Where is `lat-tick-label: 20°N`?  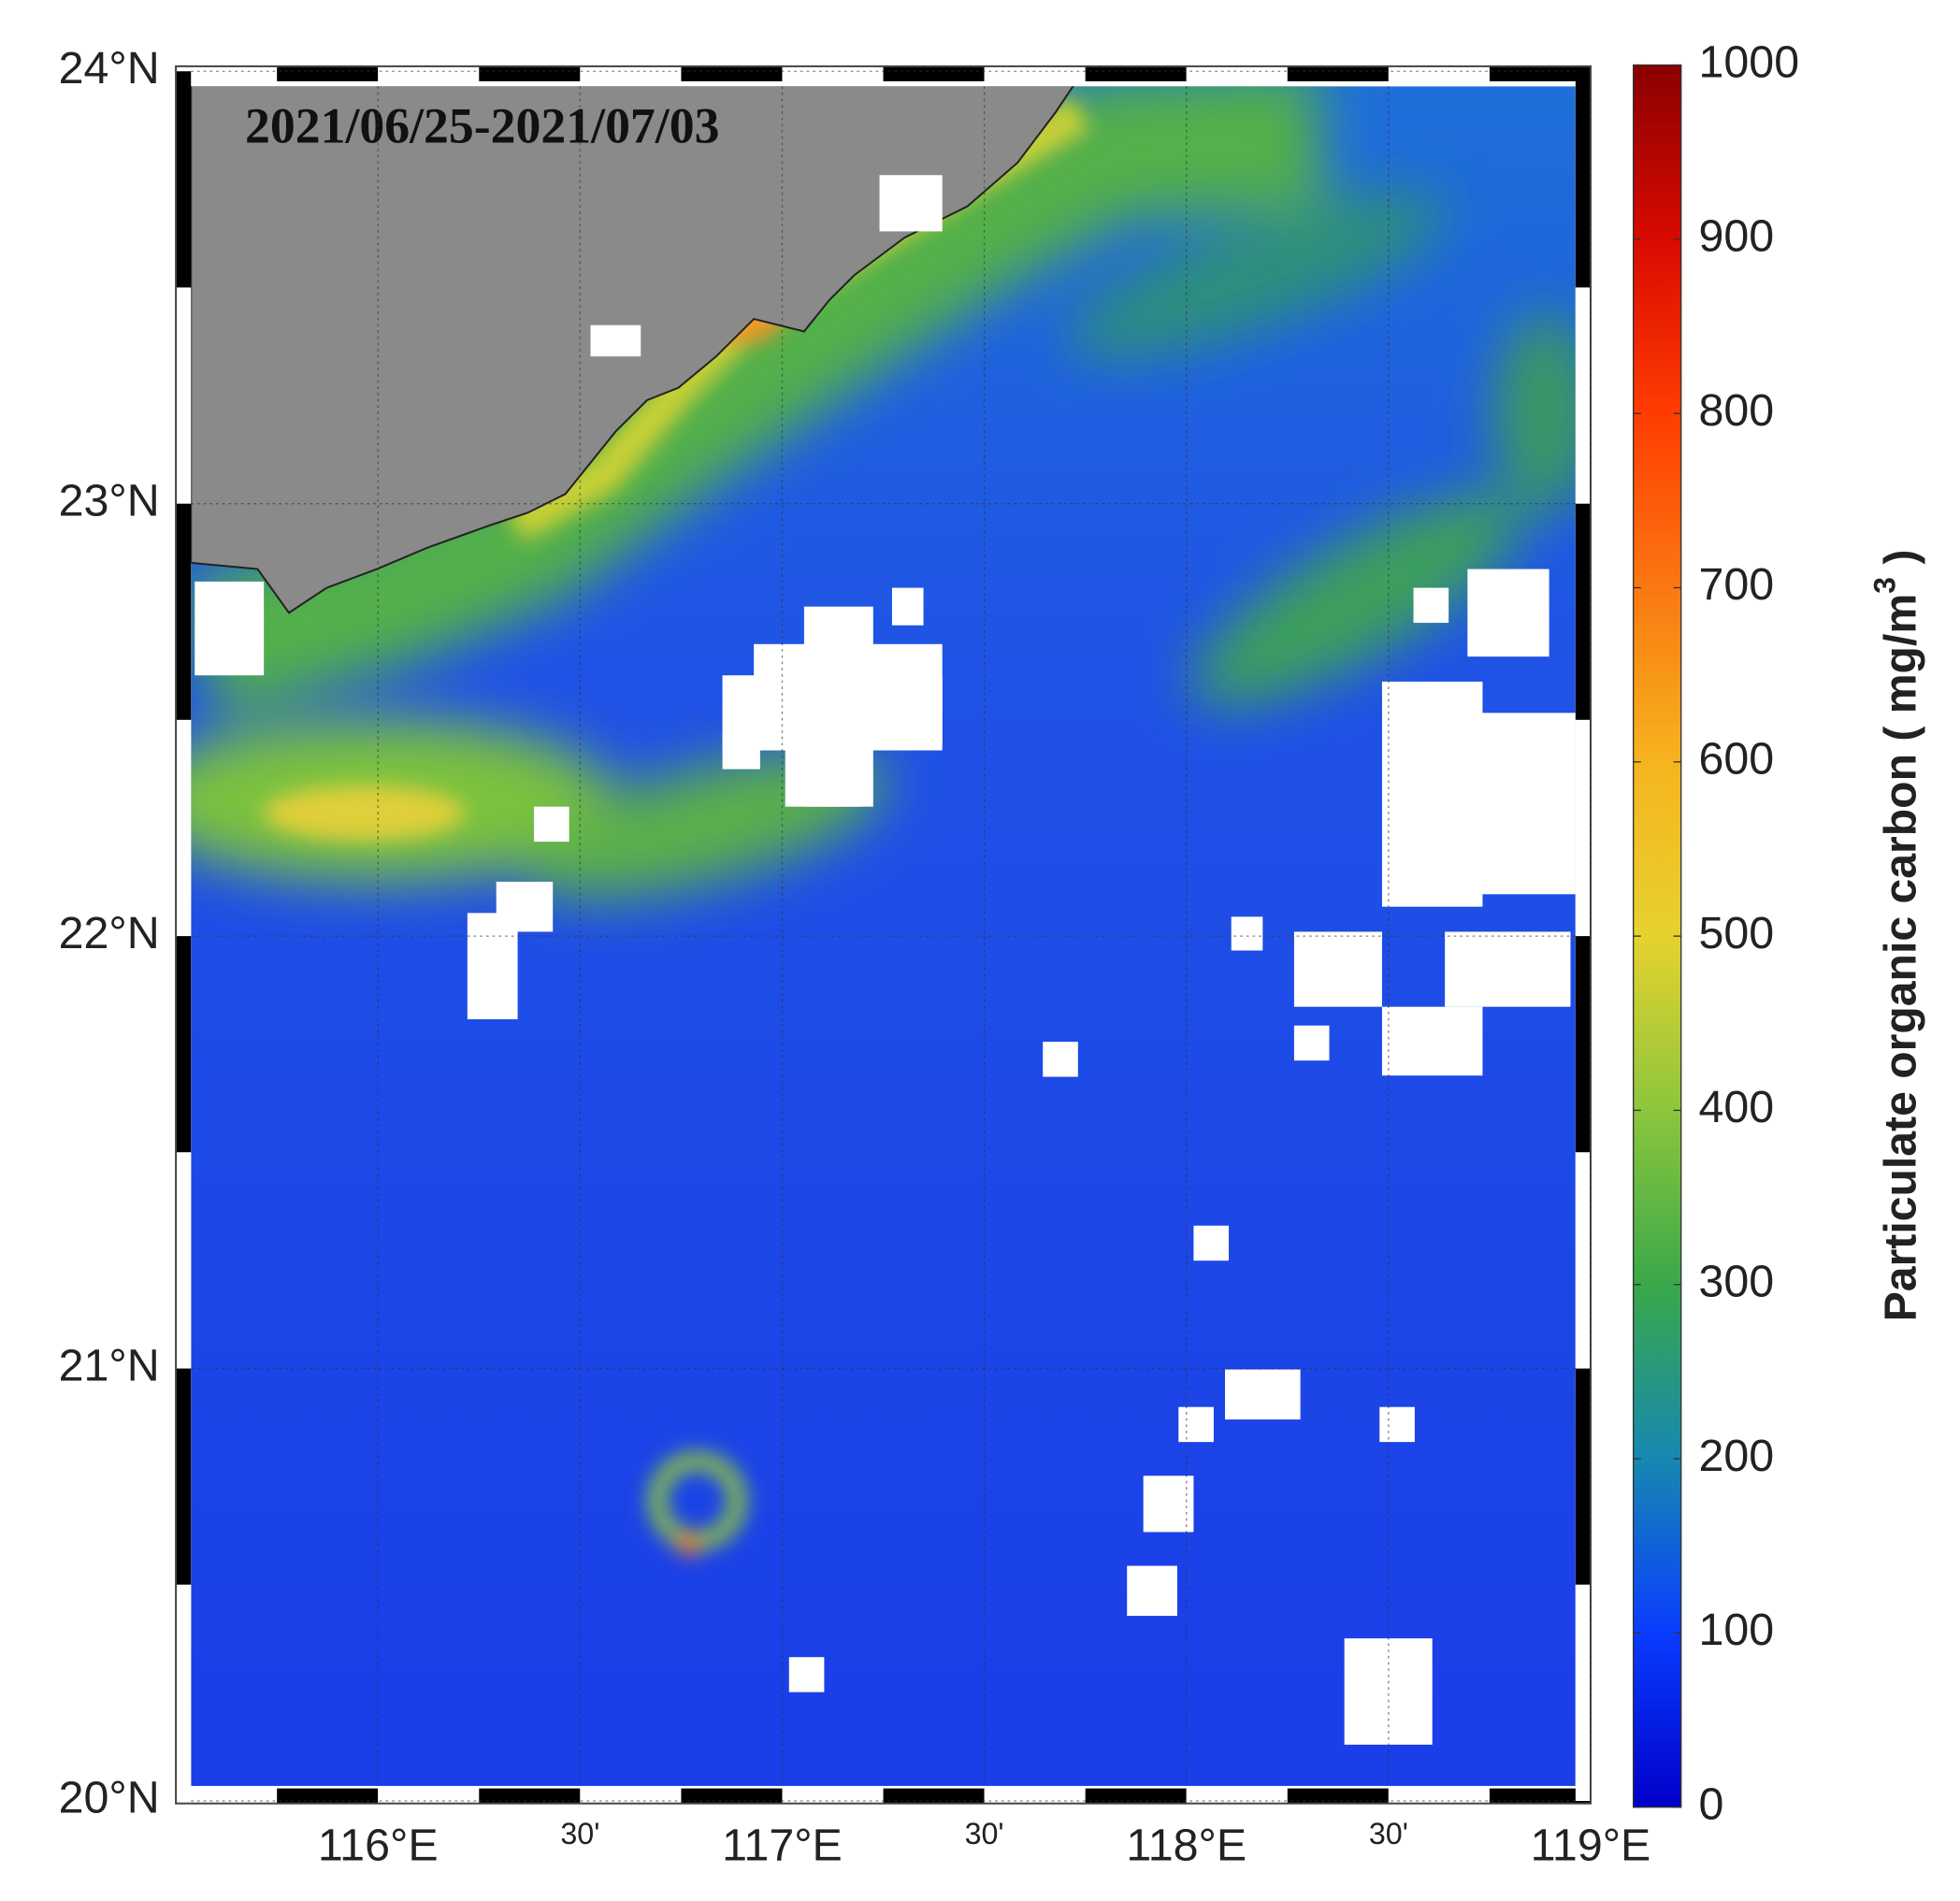 lat-tick-label: 20°N is located at coordinates (109, 1798).